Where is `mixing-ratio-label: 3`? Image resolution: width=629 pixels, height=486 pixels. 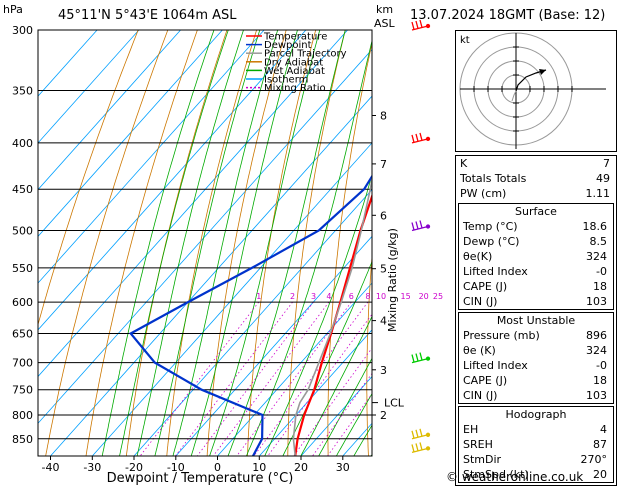 mixing-ratio-label: 3 is located at coordinates (313, 296).